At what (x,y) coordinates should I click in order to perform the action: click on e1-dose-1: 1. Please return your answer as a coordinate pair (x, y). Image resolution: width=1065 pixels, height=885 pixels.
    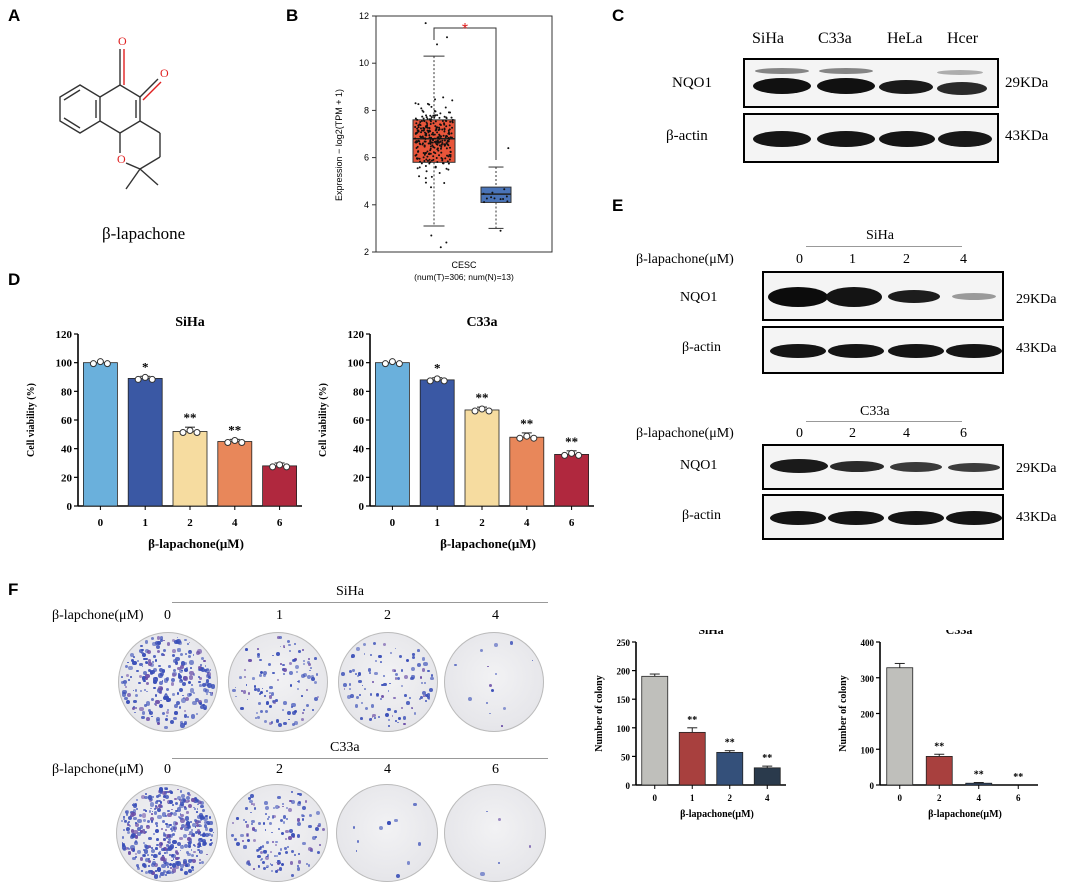
    Looking at the image, I should click on (852, 259).